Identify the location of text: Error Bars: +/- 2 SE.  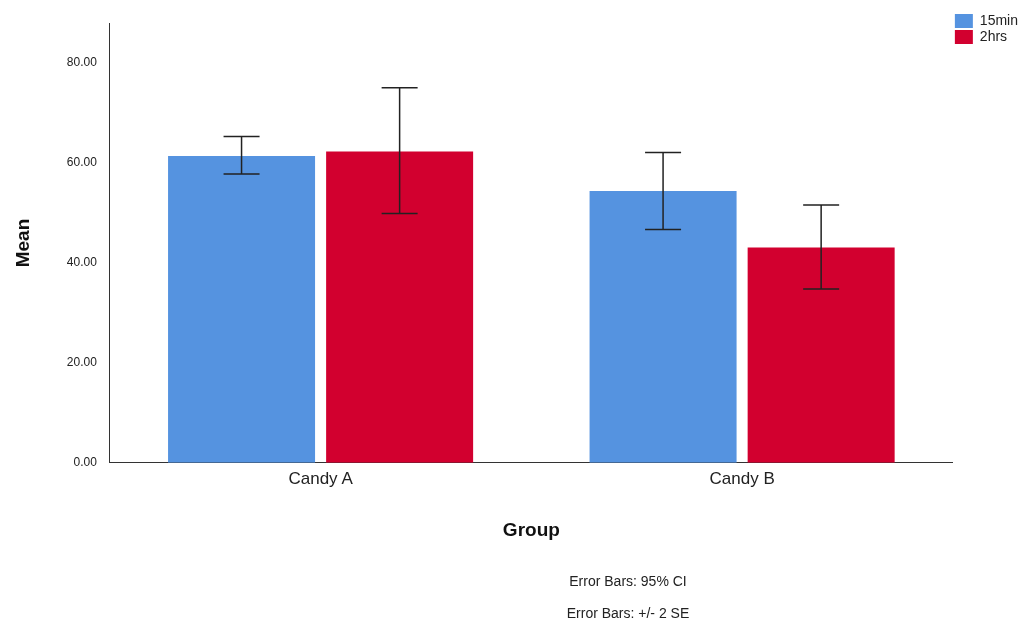
(628, 612).